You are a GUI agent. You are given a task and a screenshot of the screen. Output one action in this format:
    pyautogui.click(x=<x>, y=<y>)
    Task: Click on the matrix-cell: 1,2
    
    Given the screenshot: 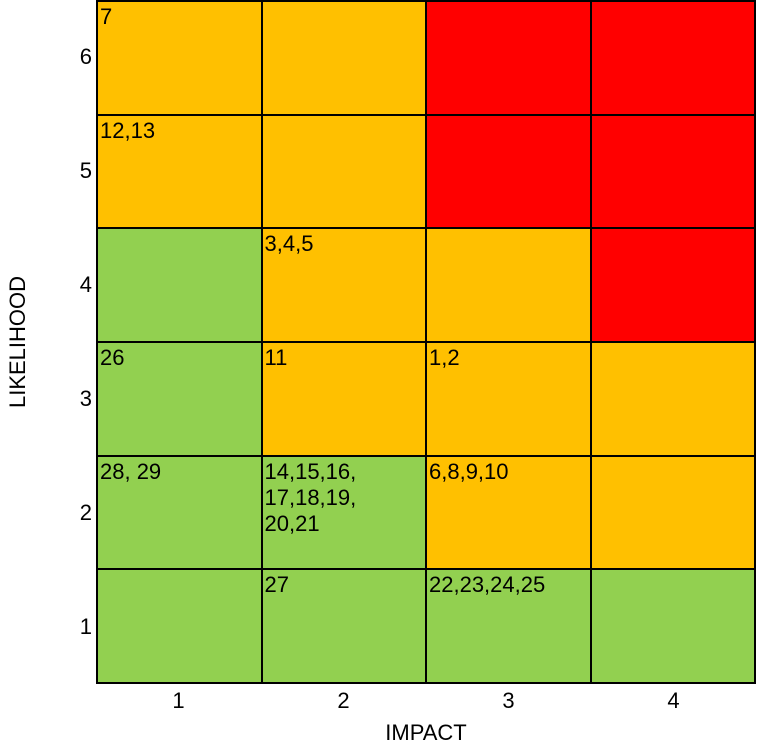 What is the action you would take?
    pyautogui.click(x=508, y=398)
    